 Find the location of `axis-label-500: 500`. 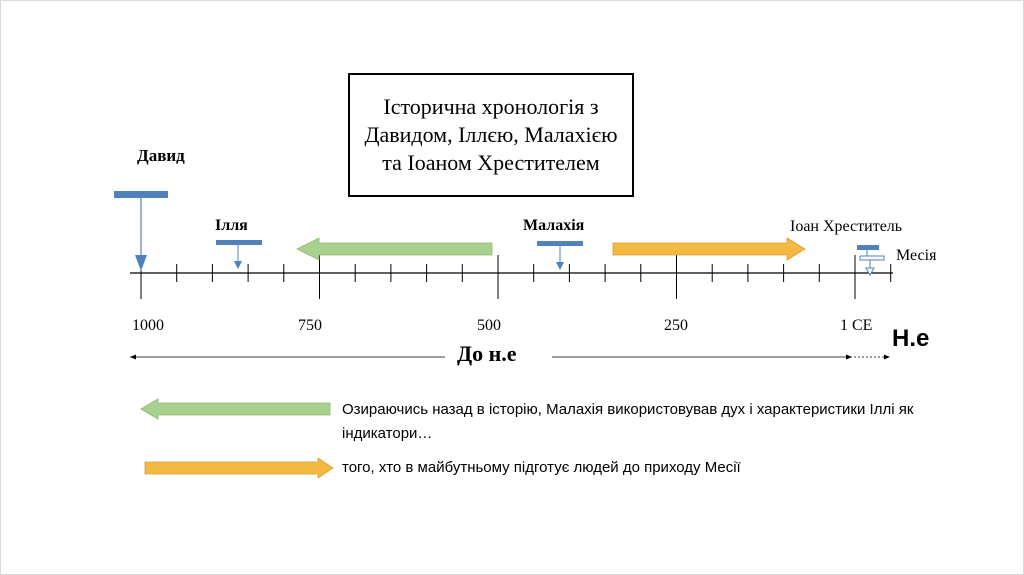

axis-label-500: 500 is located at coordinates (489, 325).